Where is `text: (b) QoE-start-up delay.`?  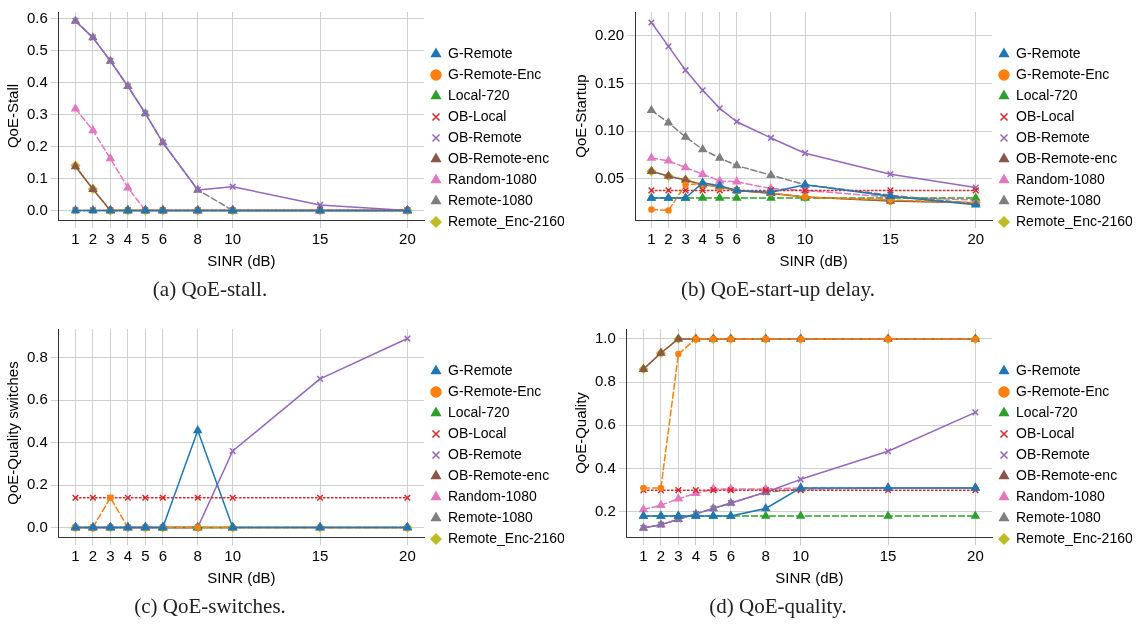 text: (b) QoE-start-up delay. is located at coordinates (778, 289).